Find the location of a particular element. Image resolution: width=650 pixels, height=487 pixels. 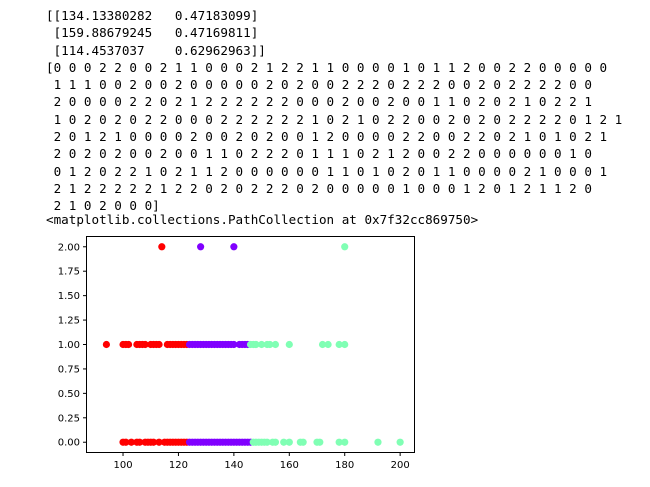

y-tick-label: 0.50 is located at coordinates (69, 394).